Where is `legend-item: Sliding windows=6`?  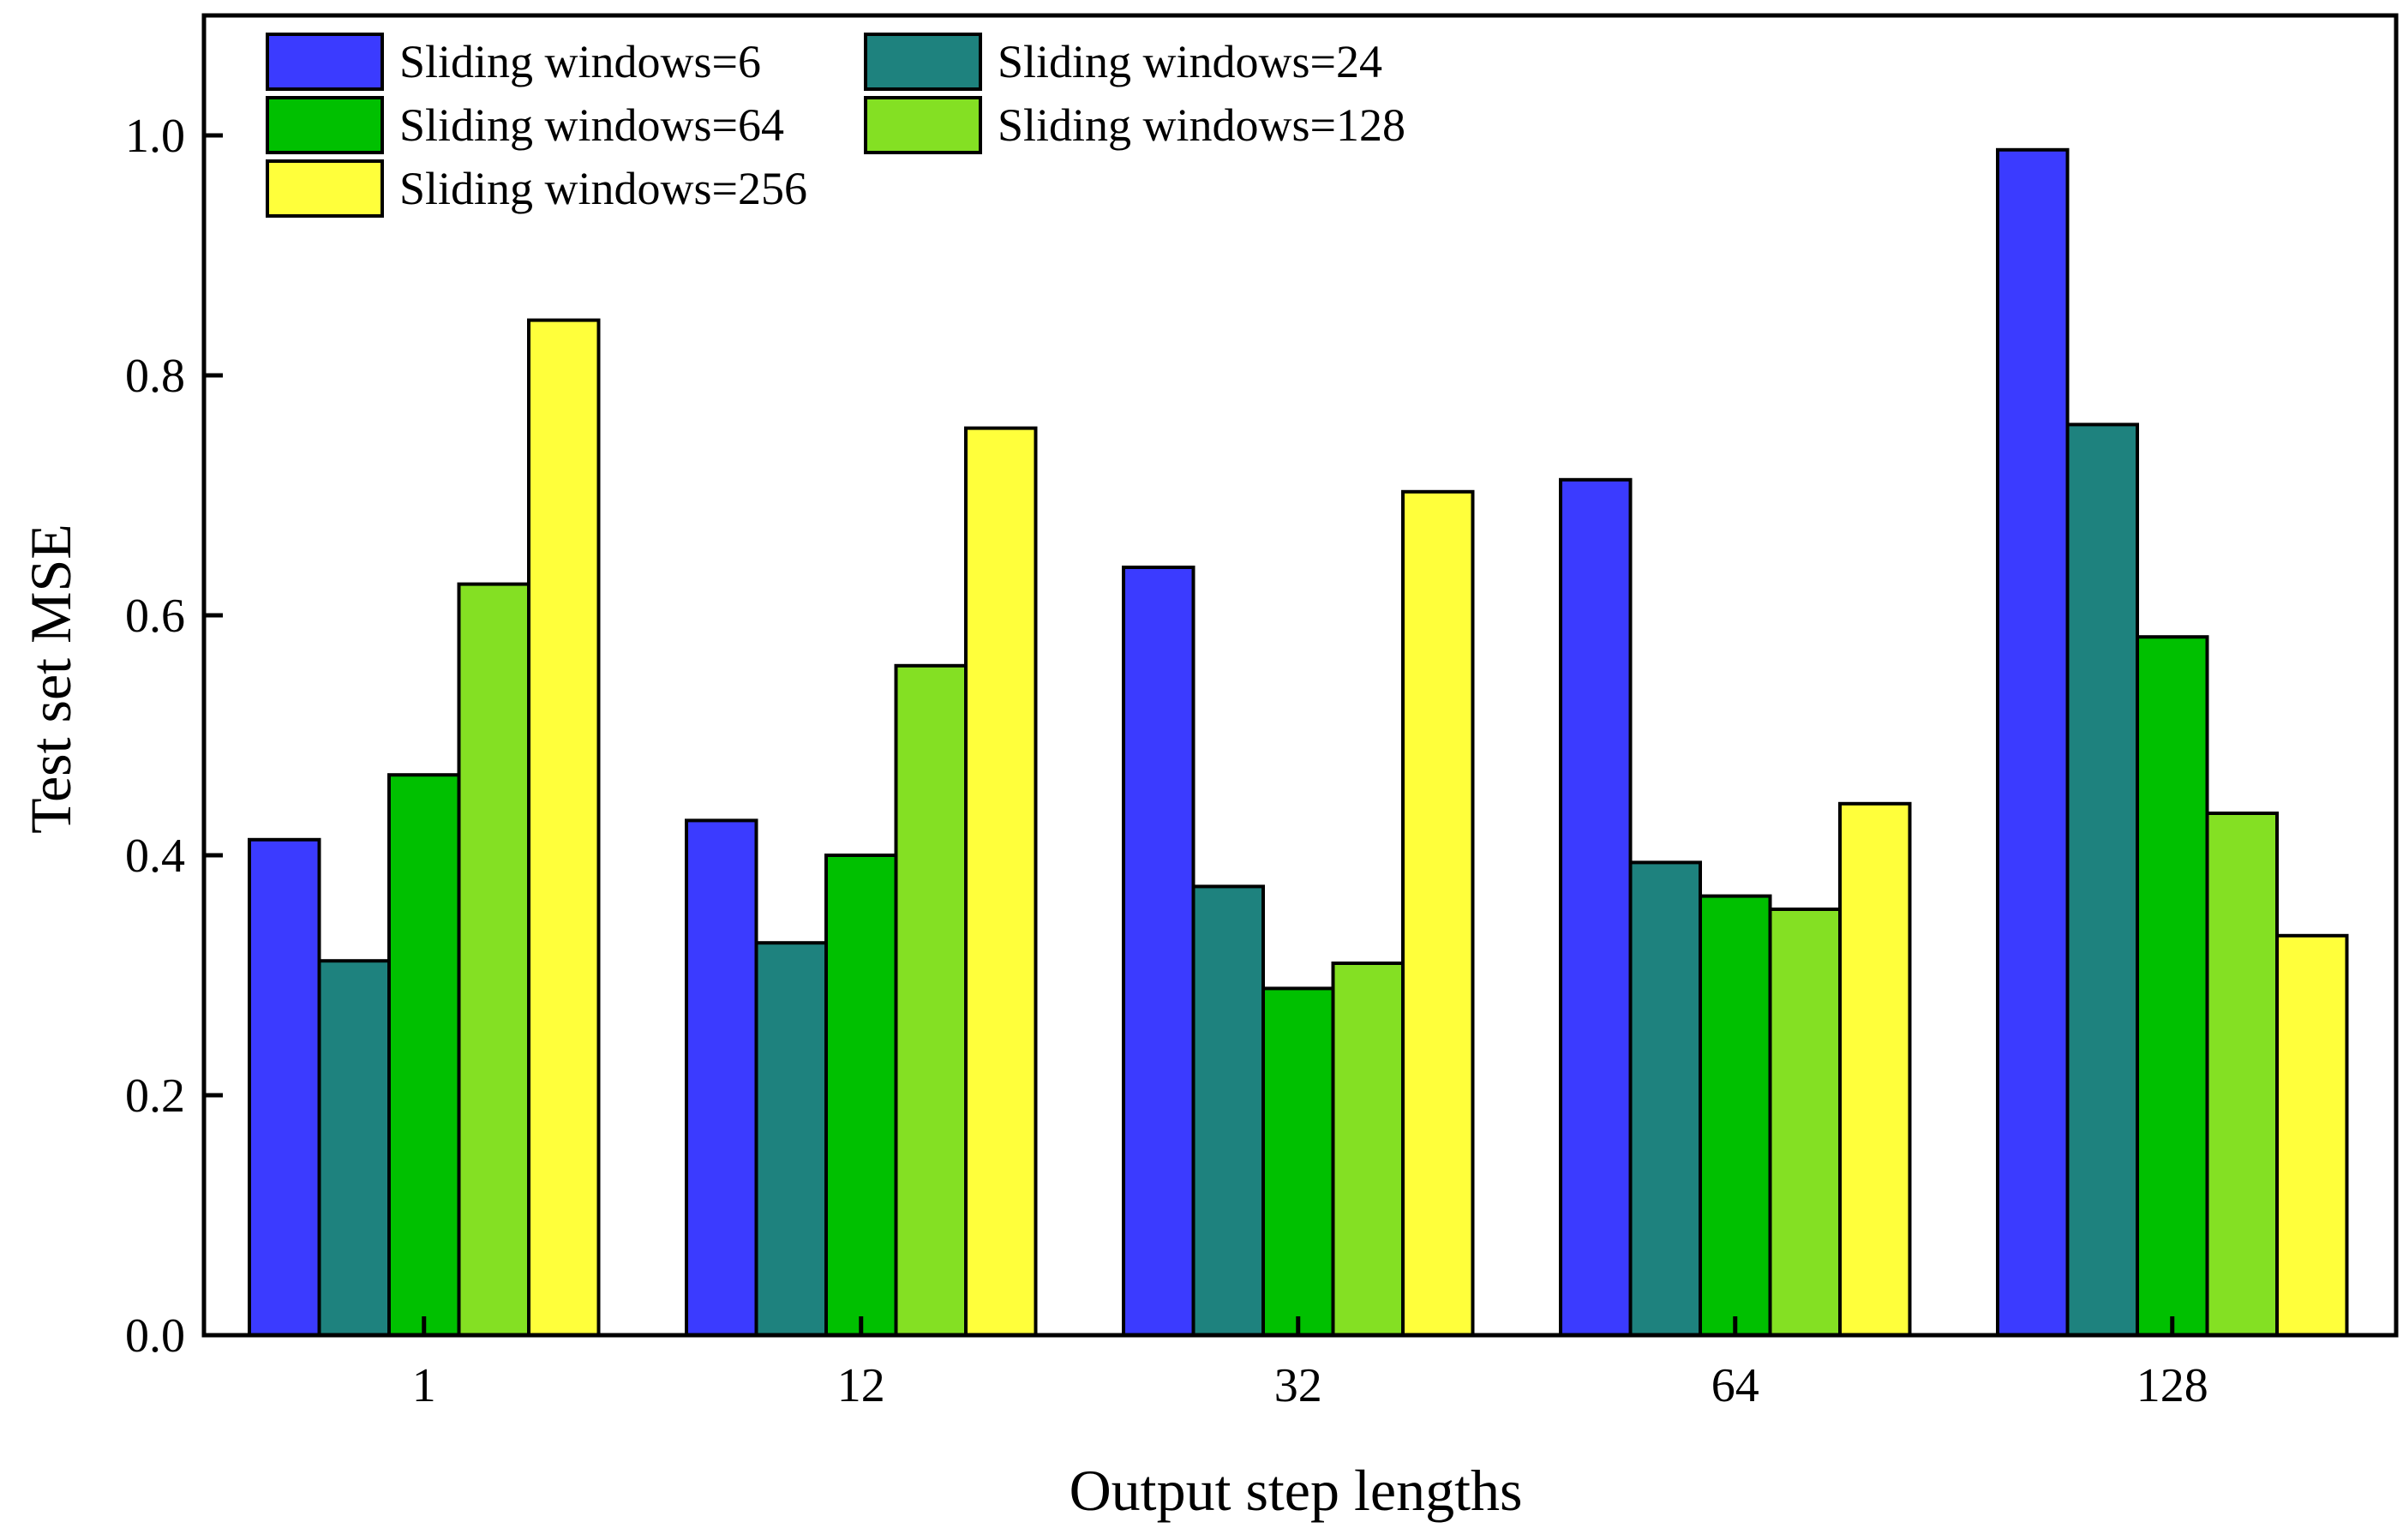
legend-item: Sliding windows=6 is located at coordinates (513, 62).